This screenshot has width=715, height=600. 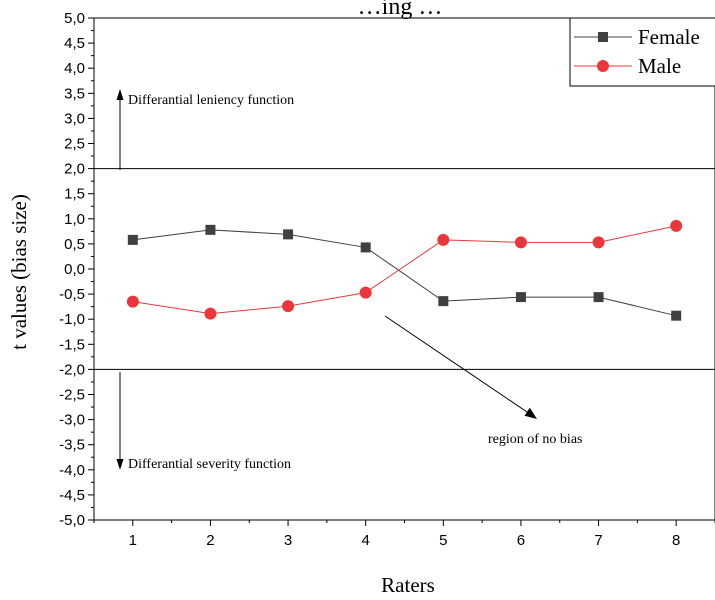 What do you see at coordinates (408, 585) in the screenshot?
I see `x-axis-title: Raters` at bounding box center [408, 585].